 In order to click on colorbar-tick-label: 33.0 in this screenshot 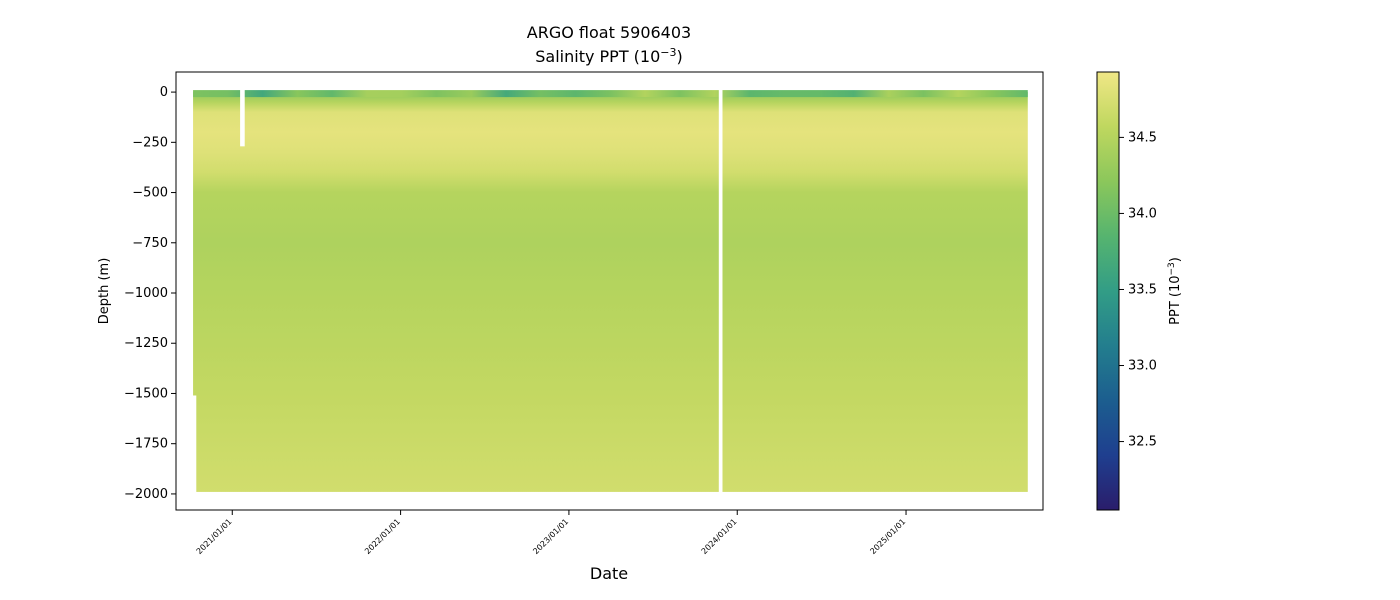, I will do `click(1142, 366)`.